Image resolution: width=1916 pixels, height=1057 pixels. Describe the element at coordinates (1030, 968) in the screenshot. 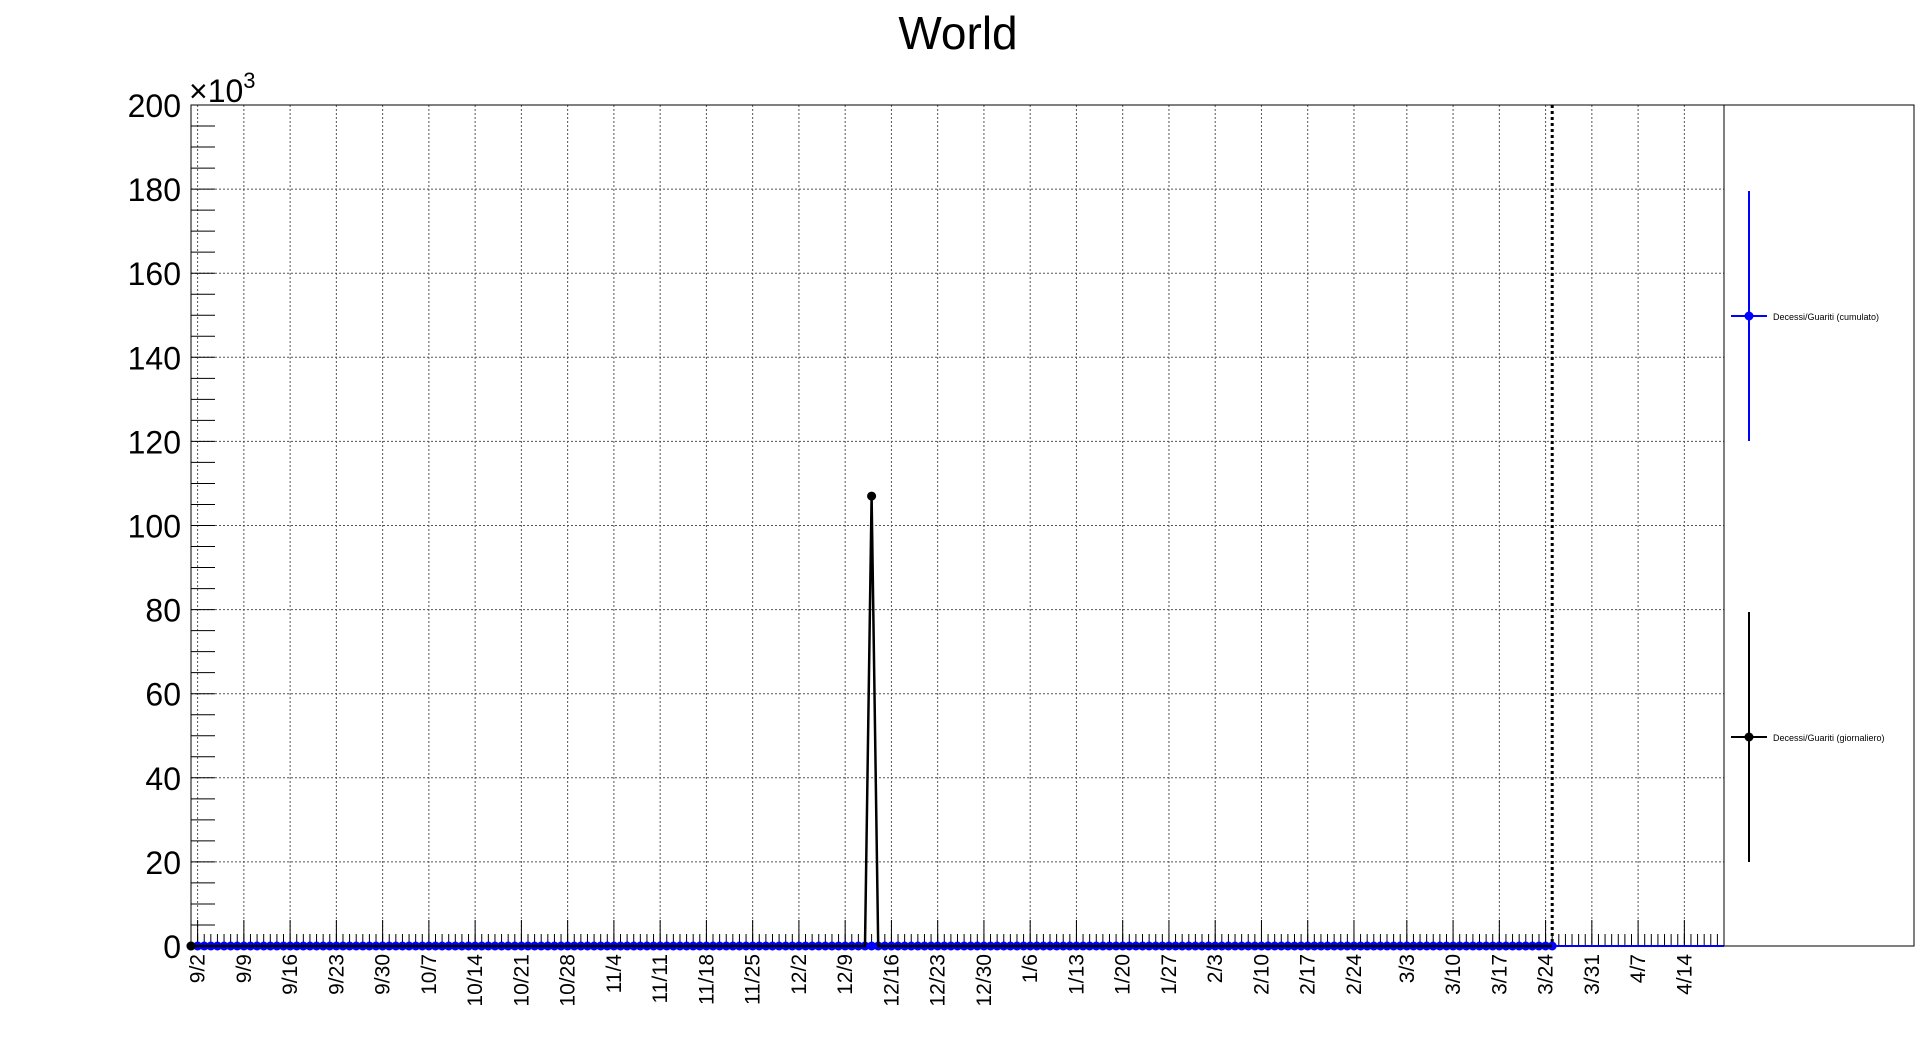

I see `x-tick-label: 1/6` at that location.